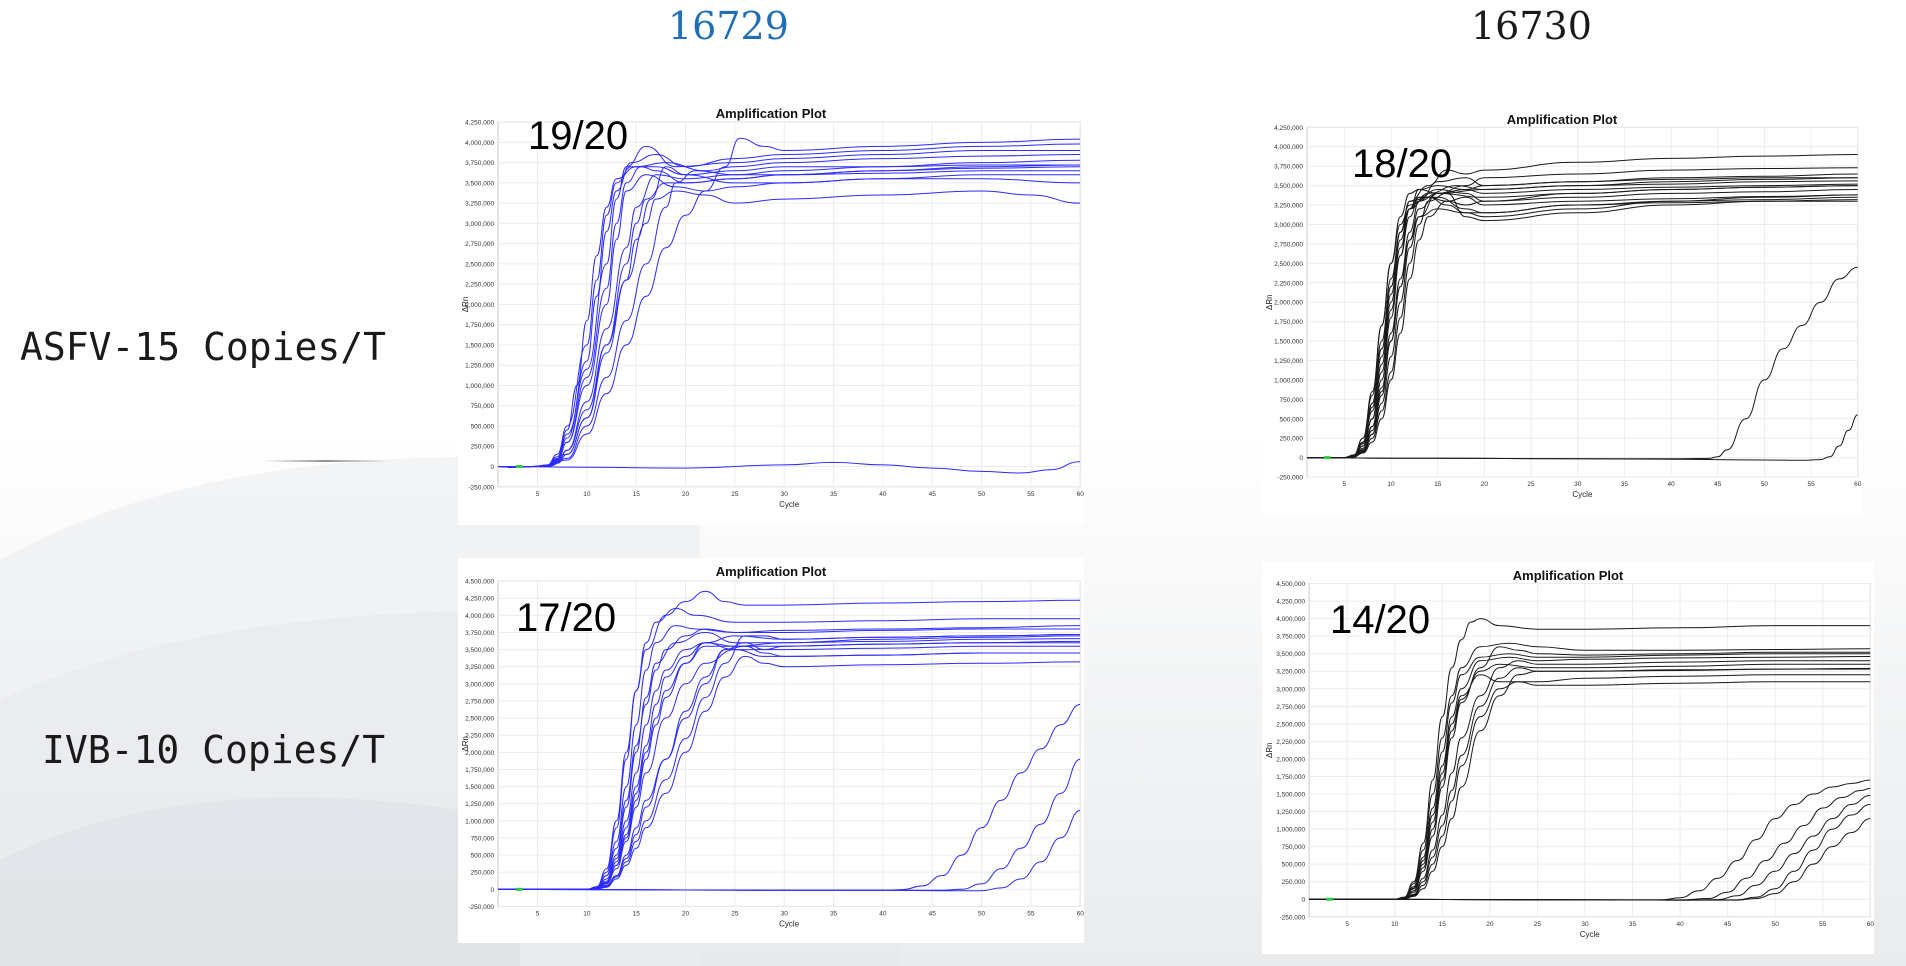  I want to click on y-tick-label: 1,500,000, so click(479, 345).